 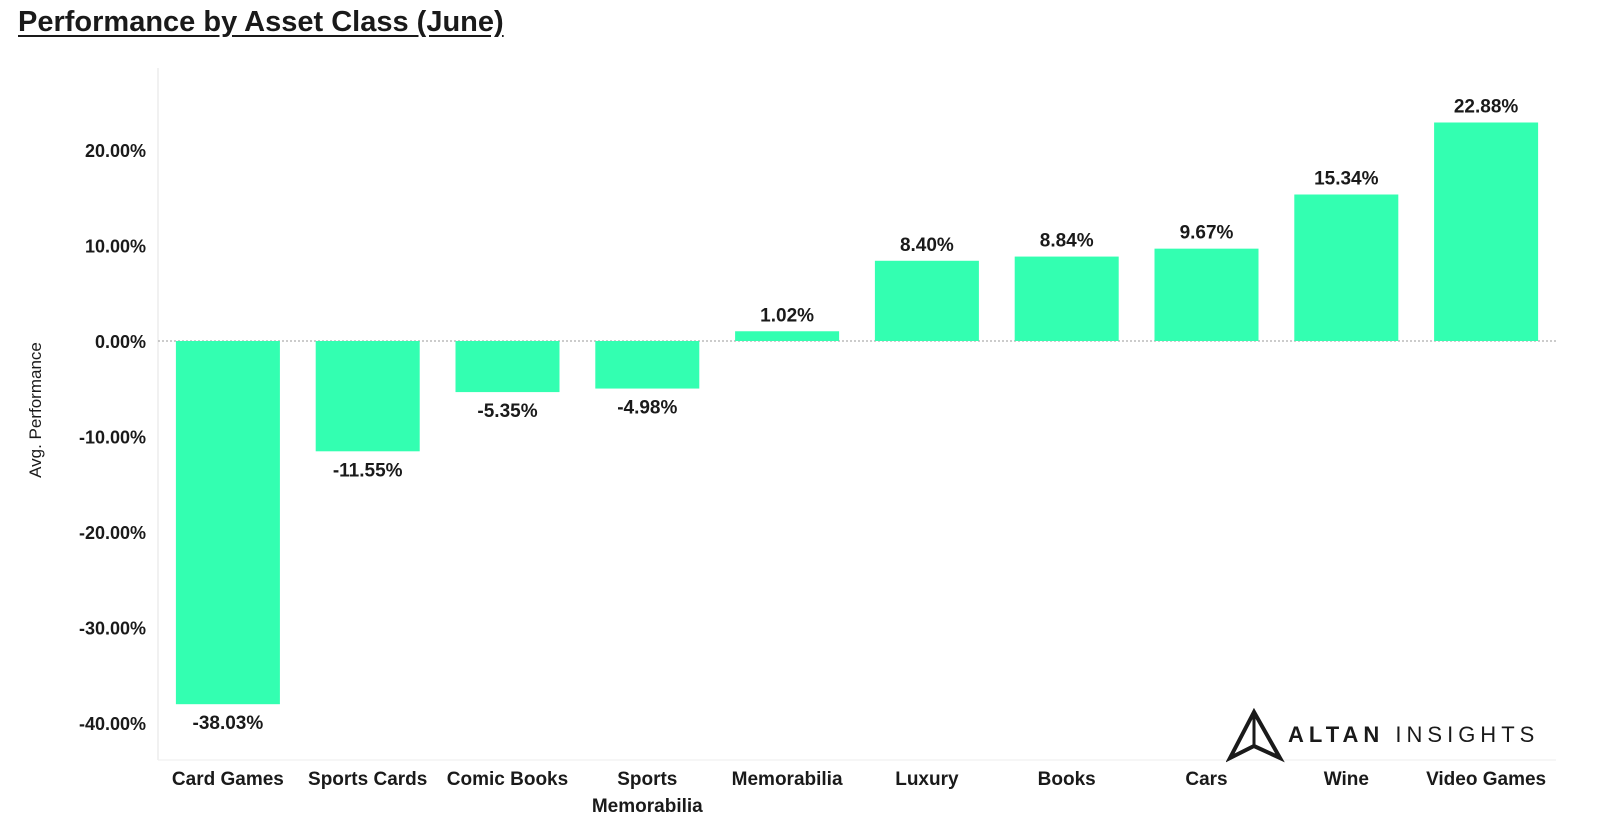 I want to click on data-label: -11.55%, so click(x=368, y=470).